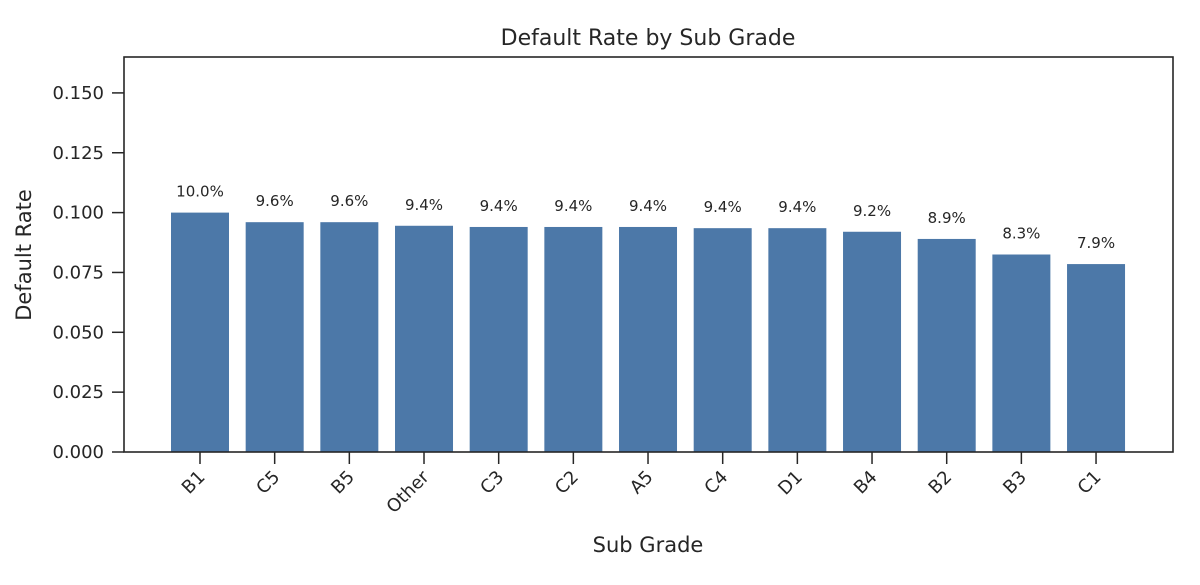  Describe the element at coordinates (78, 392) in the screenshot. I see `y-tick-label: 0.025` at that location.